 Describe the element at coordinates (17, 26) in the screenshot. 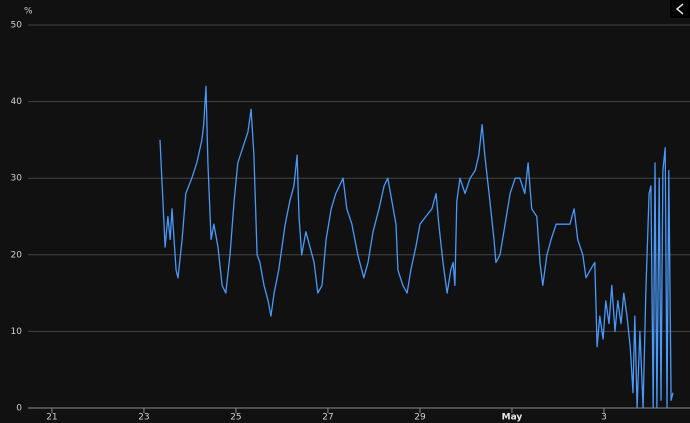

I see `y-tick-label: 50` at that location.